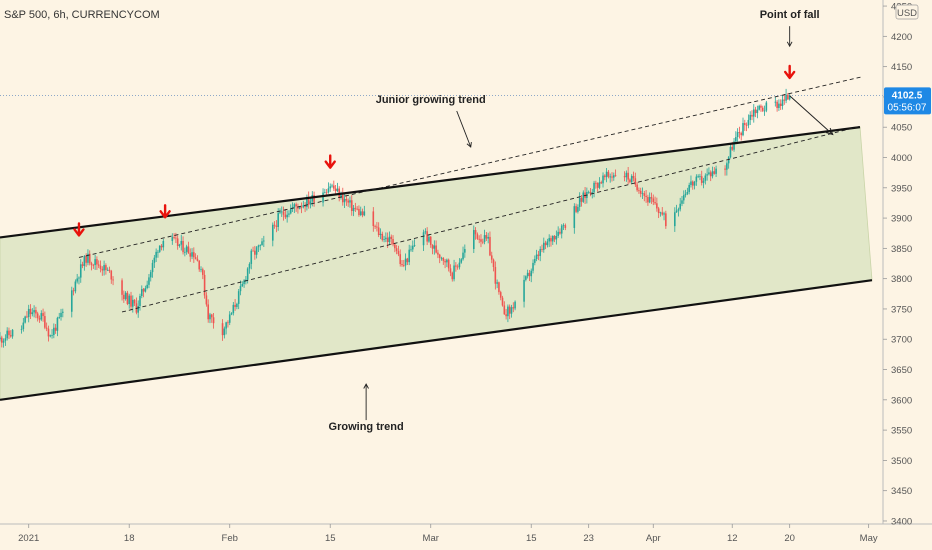 The width and height of the screenshot is (932, 550). I want to click on annotation-0: Point of fall, so click(790, 15).